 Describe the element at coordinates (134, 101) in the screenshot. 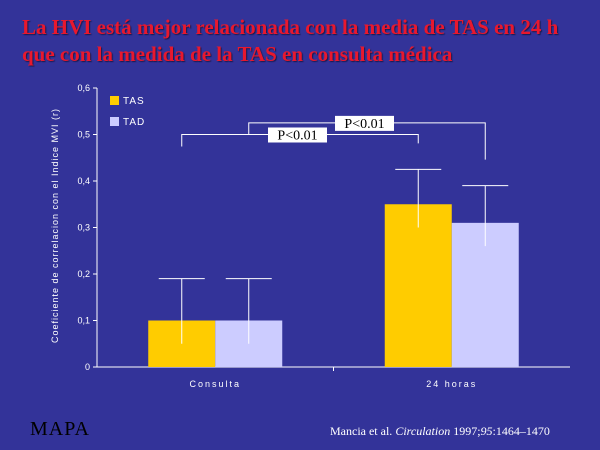

I see `legend-label-tas: TAS` at that location.